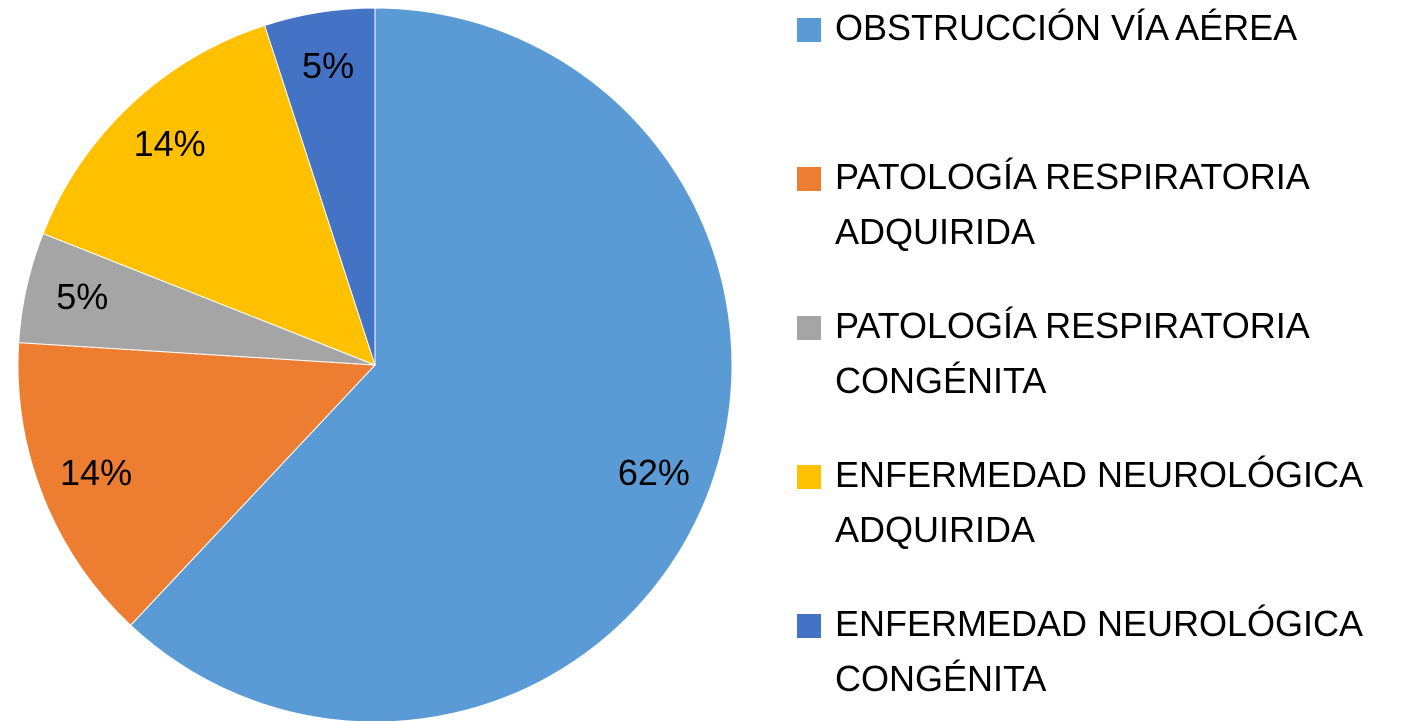 The image size is (1425, 721). Describe the element at coordinates (654, 472) in the screenshot. I see `data-label: 62%` at that location.